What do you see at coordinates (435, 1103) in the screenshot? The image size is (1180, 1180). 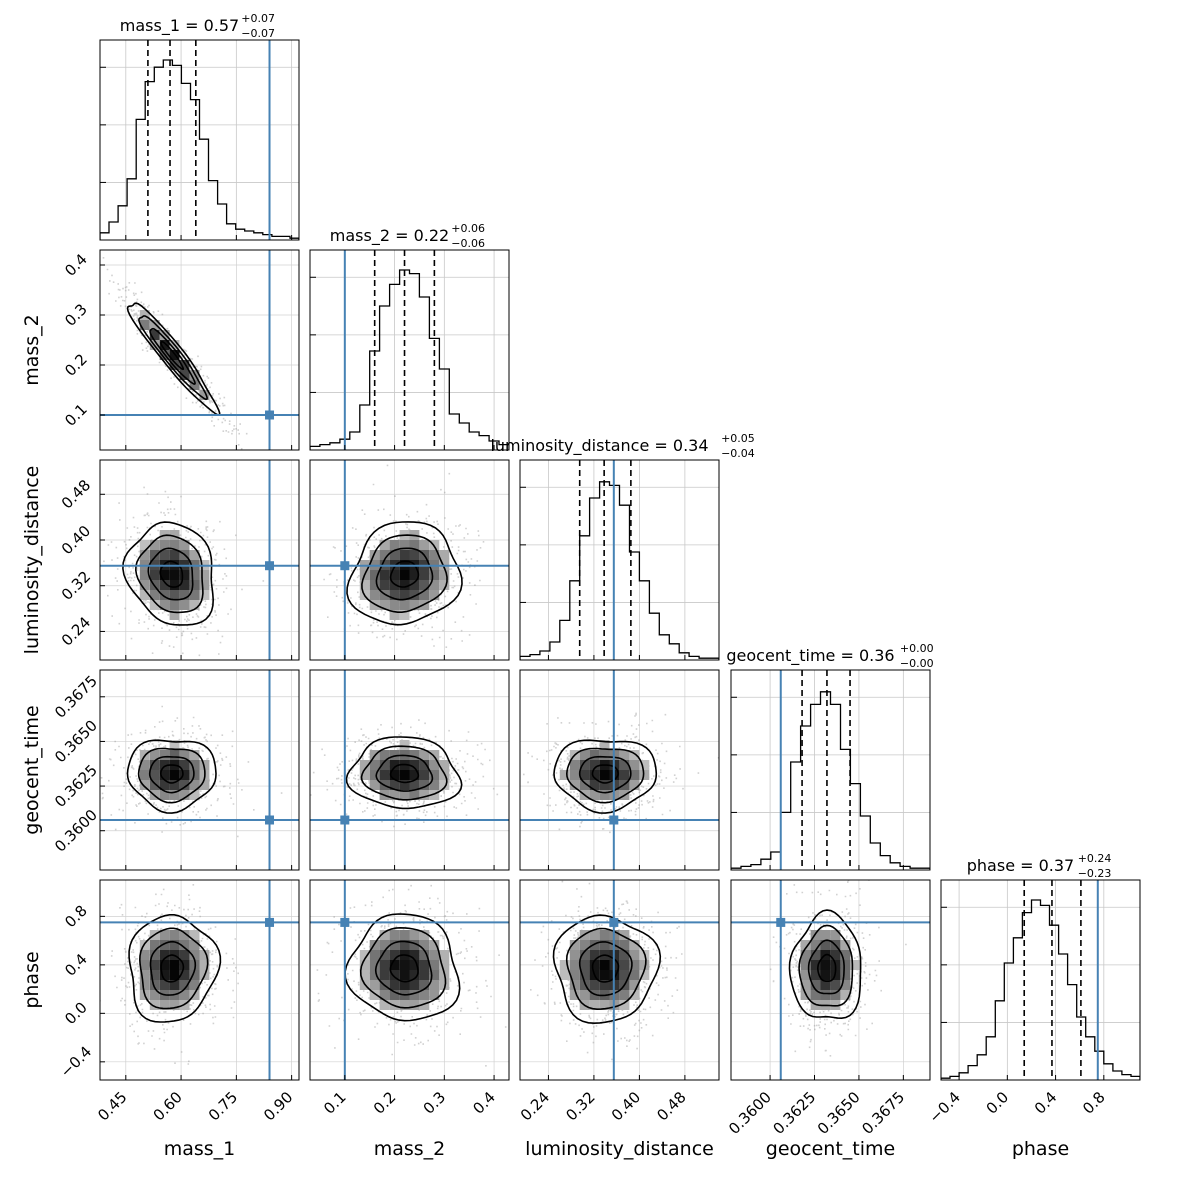 I see `x-tick-label: 0.3` at bounding box center [435, 1103].